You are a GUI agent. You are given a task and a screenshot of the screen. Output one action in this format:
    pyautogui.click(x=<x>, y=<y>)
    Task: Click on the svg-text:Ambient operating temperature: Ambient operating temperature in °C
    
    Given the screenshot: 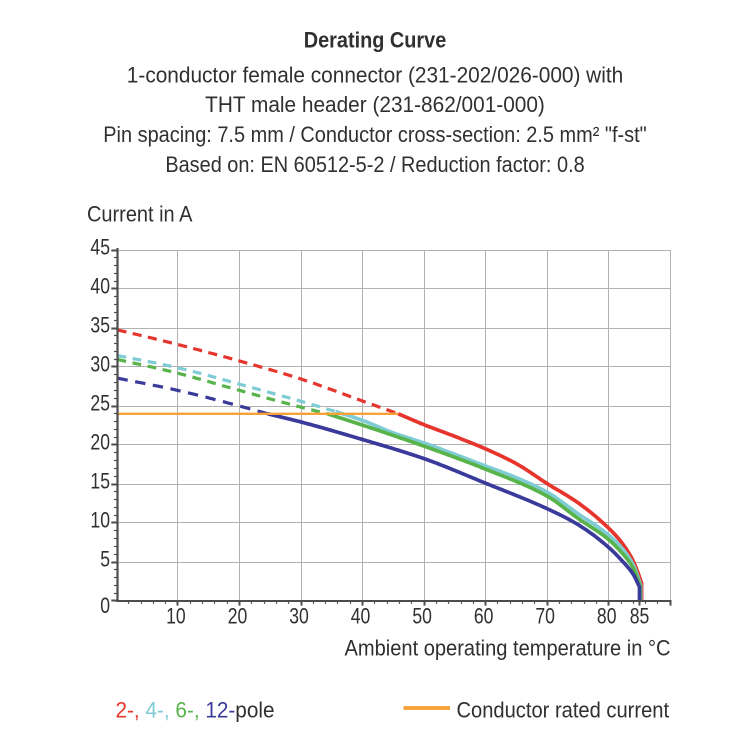 What is the action you would take?
    pyautogui.click(x=508, y=649)
    